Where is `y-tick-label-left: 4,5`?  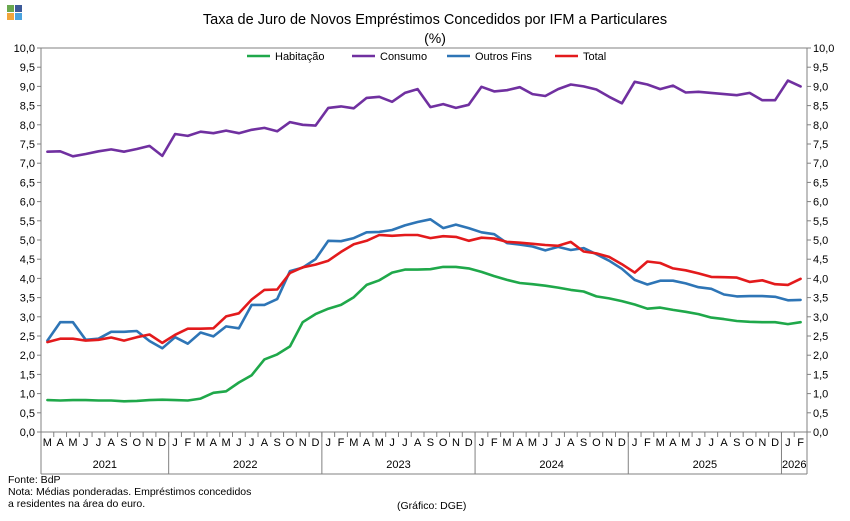
y-tick-label-left: 4,5 is located at coordinates (27, 260).